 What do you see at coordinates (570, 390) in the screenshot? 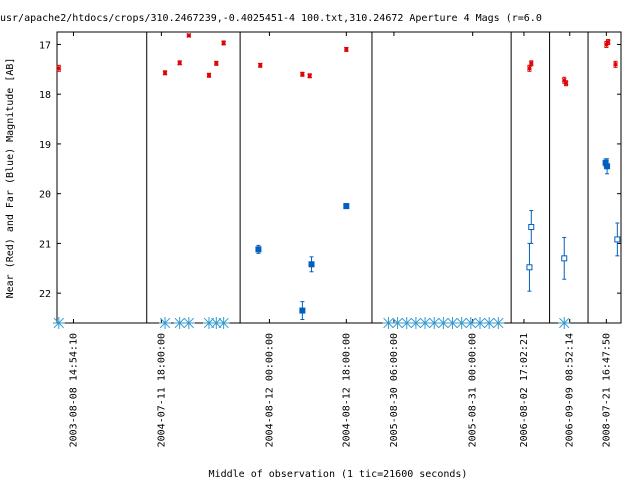
I see `x-tick-label: 2006-09-09 08:52:14` at bounding box center [570, 390].